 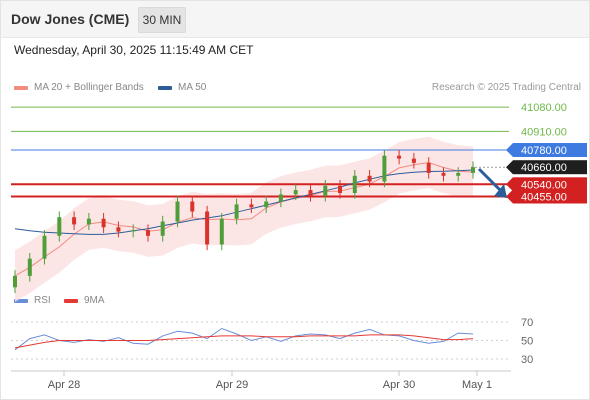 I want to click on legend-ma50: MA 50, so click(x=182, y=87).